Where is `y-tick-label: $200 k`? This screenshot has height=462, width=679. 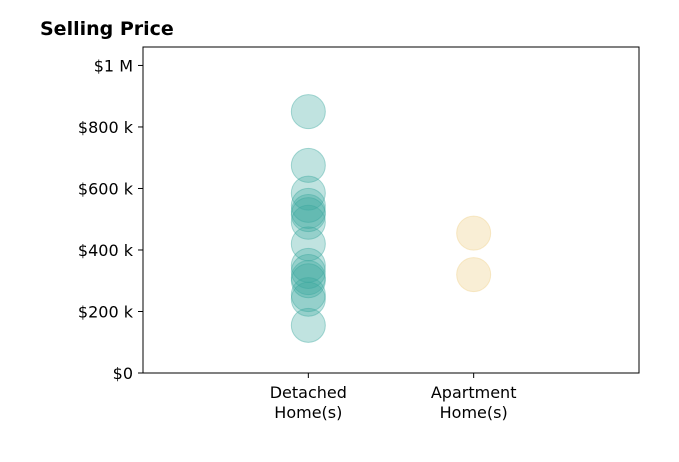 y-tick-label: $200 k is located at coordinates (106, 311).